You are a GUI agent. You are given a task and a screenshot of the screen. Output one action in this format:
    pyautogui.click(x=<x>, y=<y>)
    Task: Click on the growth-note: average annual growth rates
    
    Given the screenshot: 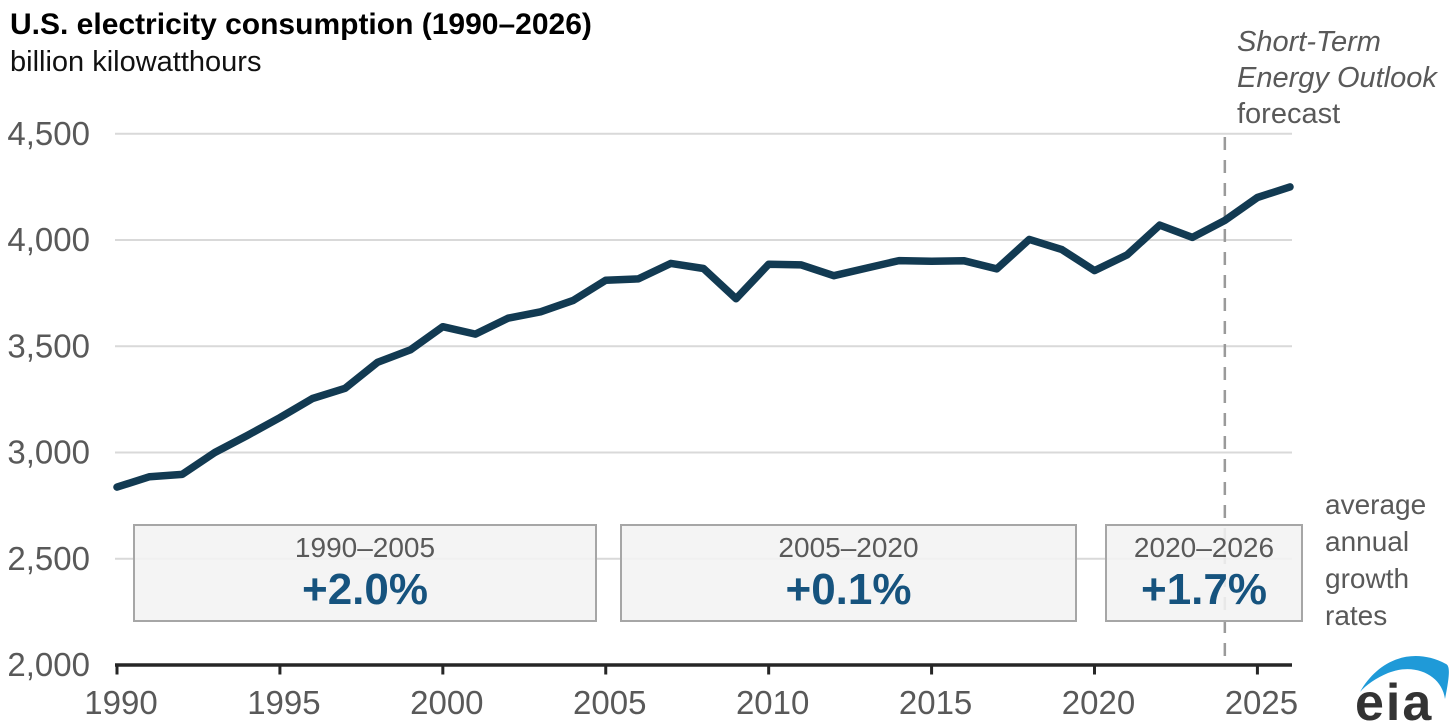 What is the action you would take?
    pyautogui.click(x=1375, y=560)
    